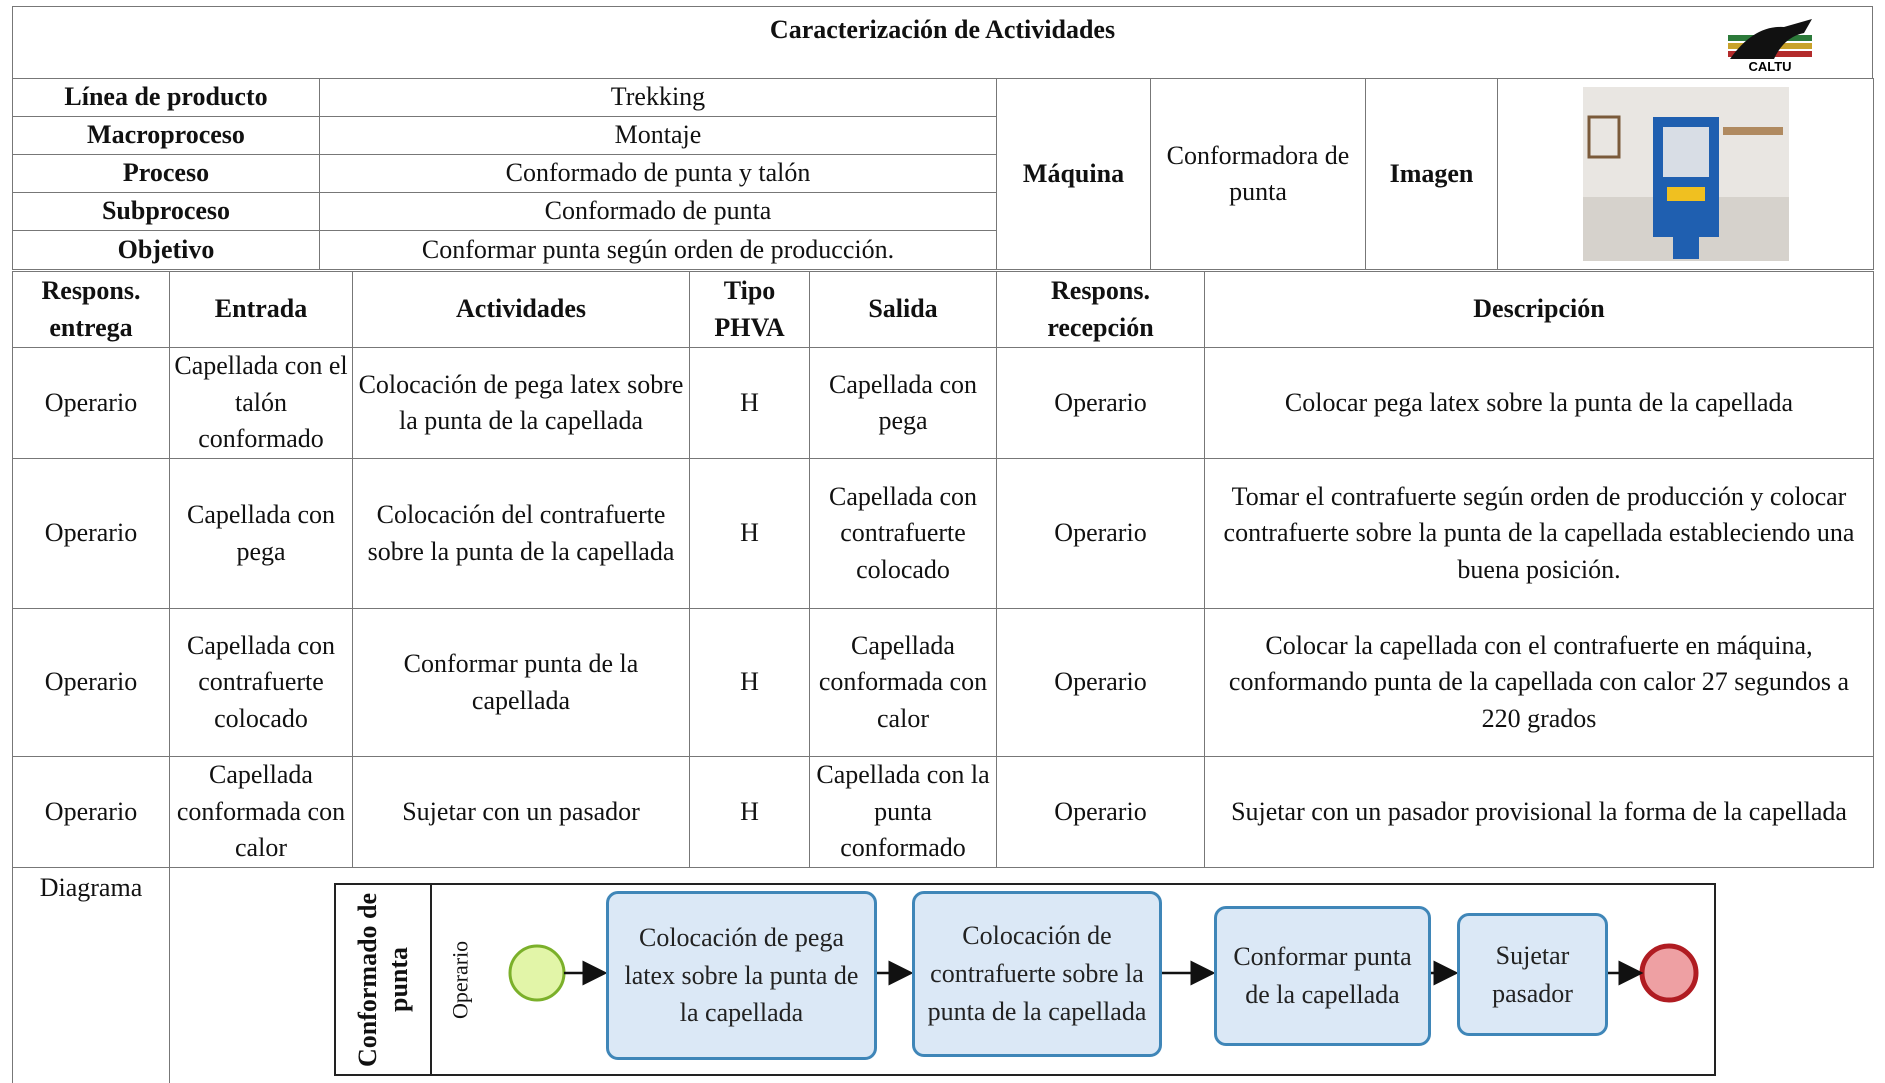 The width and height of the screenshot is (1885, 1083). I want to click on machine-image, so click(1685, 174).